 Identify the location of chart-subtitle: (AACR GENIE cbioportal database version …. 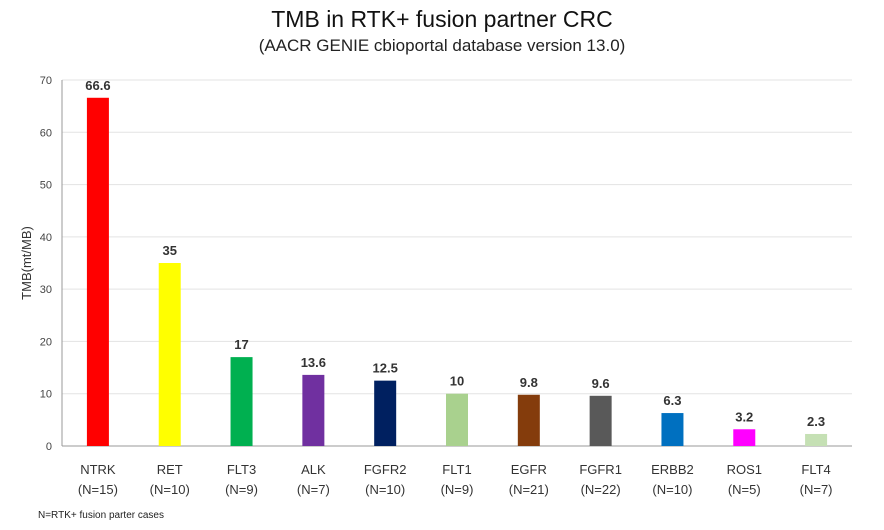
(442, 45).